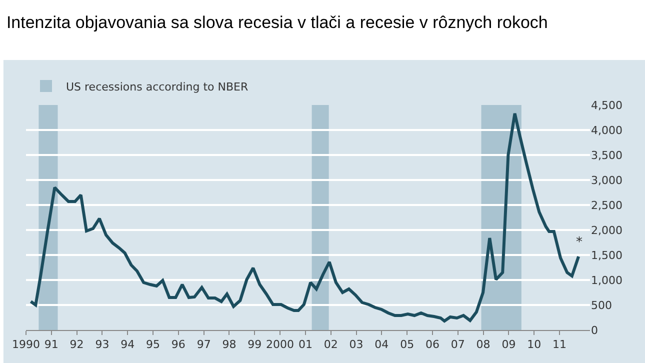 This screenshot has height=363, width=645. Describe the element at coordinates (127, 345) in the screenshot. I see `x-tick-label: 94` at that location.